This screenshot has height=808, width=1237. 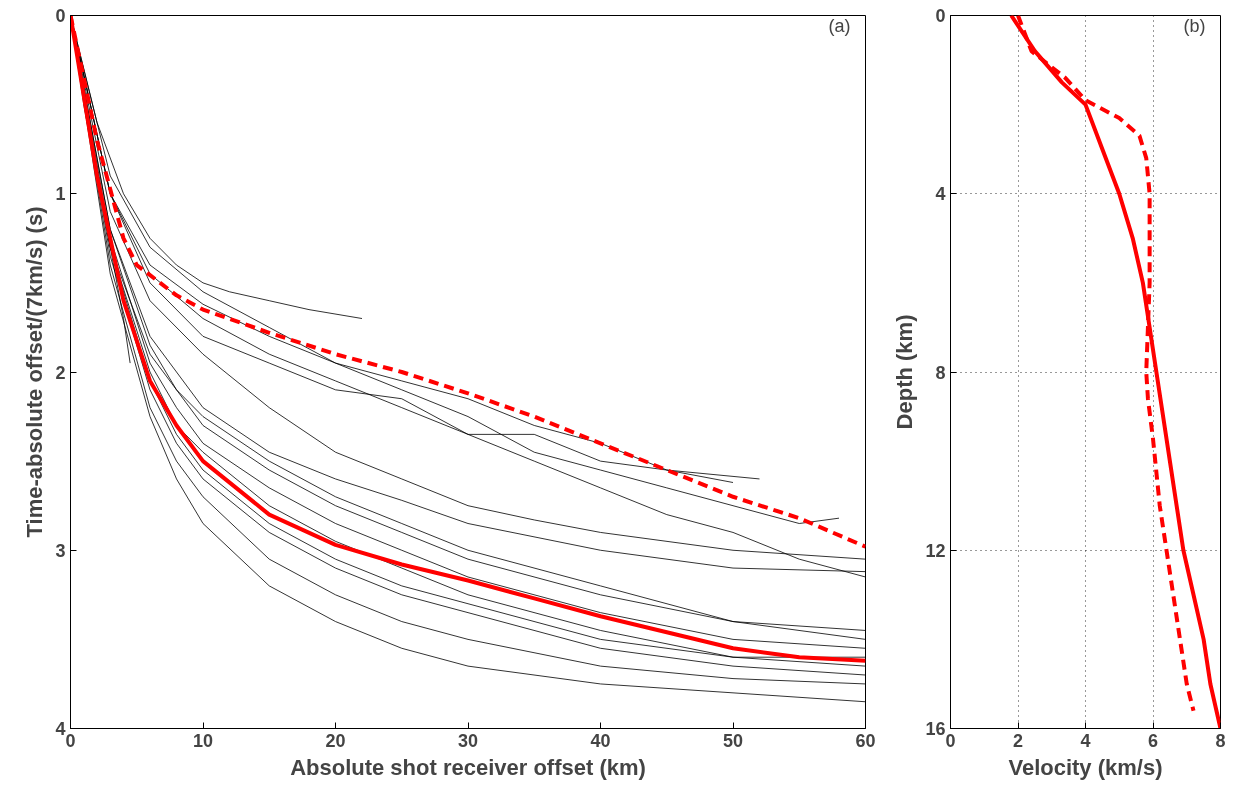 I want to click on y-tick-label: 1, so click(x=60, y=194).